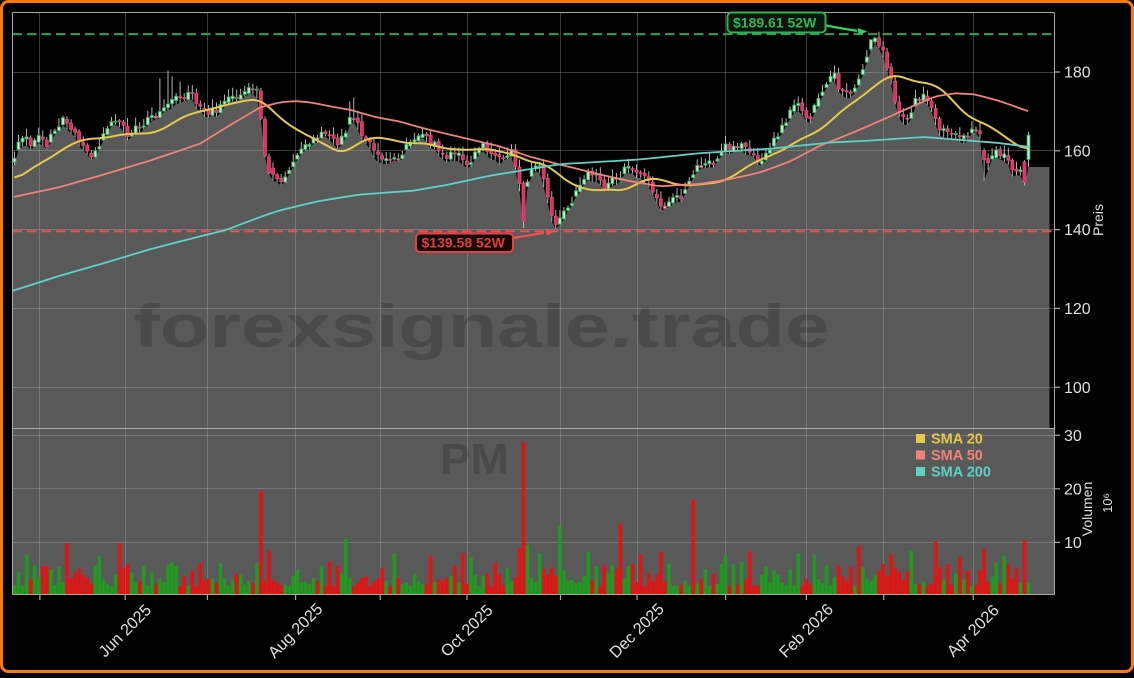 The height and width of the screenshot is (678, 1134). I want to click on svg-text: 160, so click(1077, 151).